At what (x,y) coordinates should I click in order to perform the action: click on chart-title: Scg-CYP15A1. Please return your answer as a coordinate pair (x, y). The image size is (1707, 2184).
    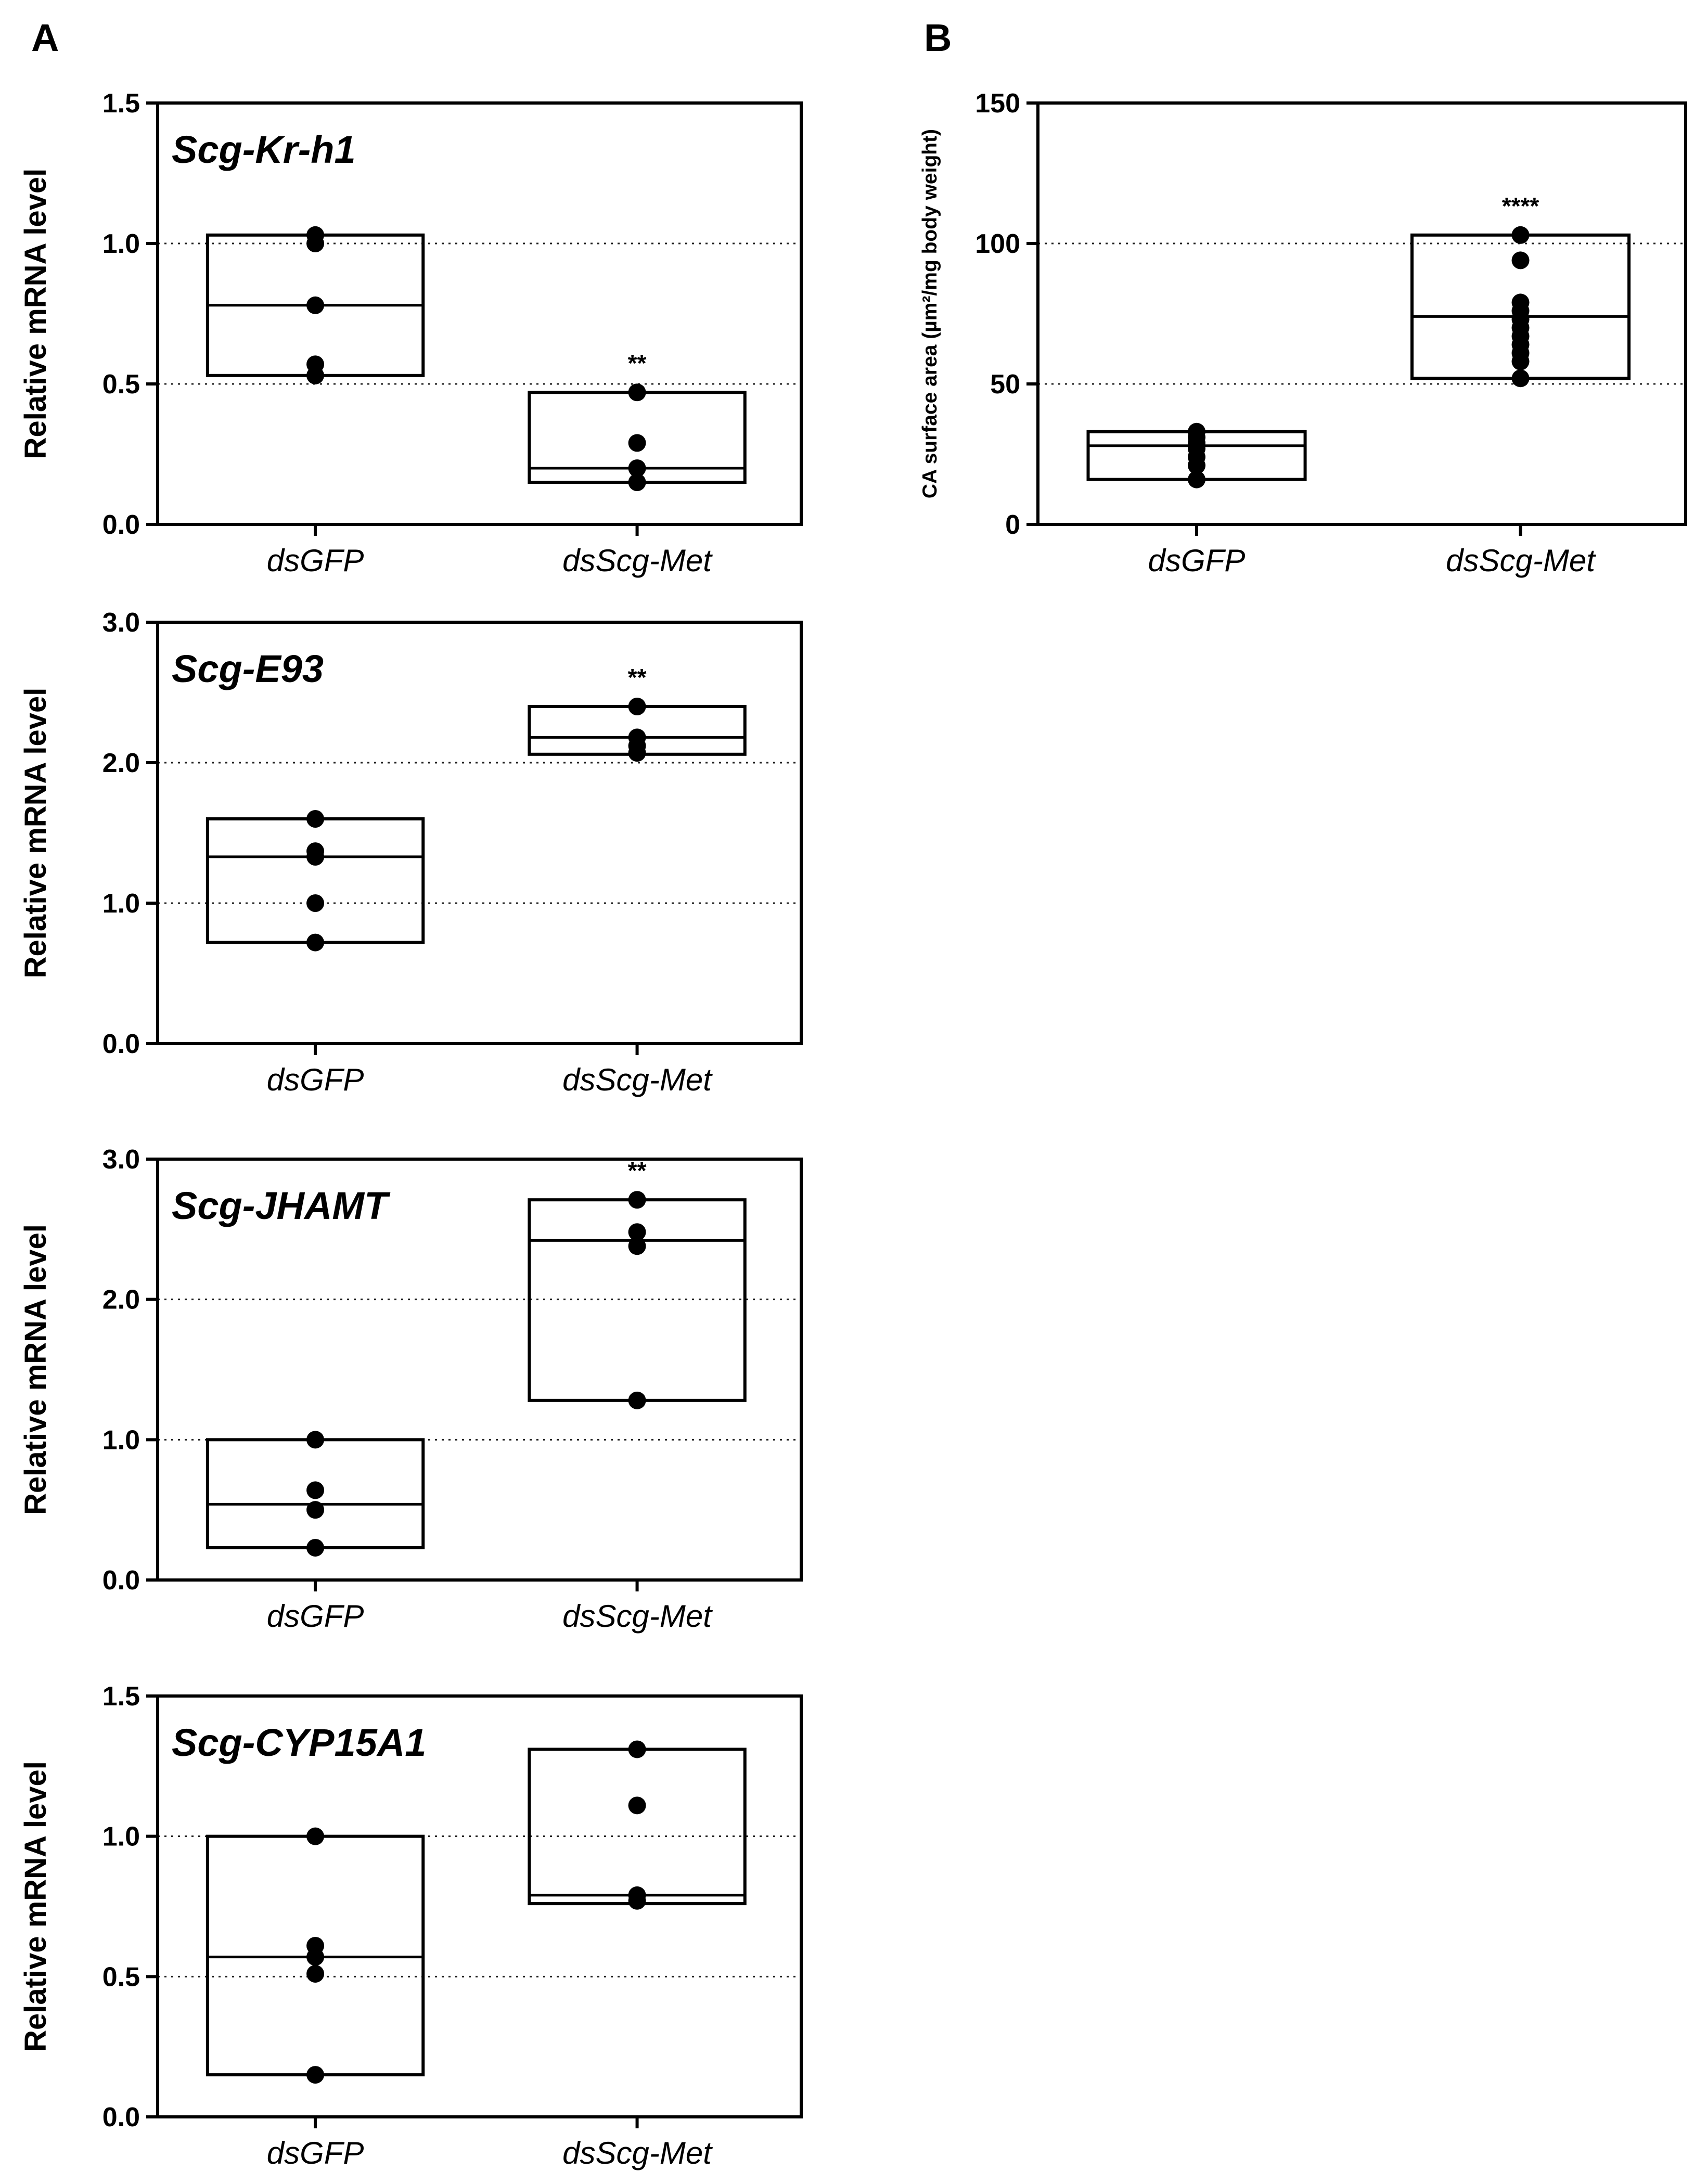
    Looking at the image, I should click on (299, 1742).